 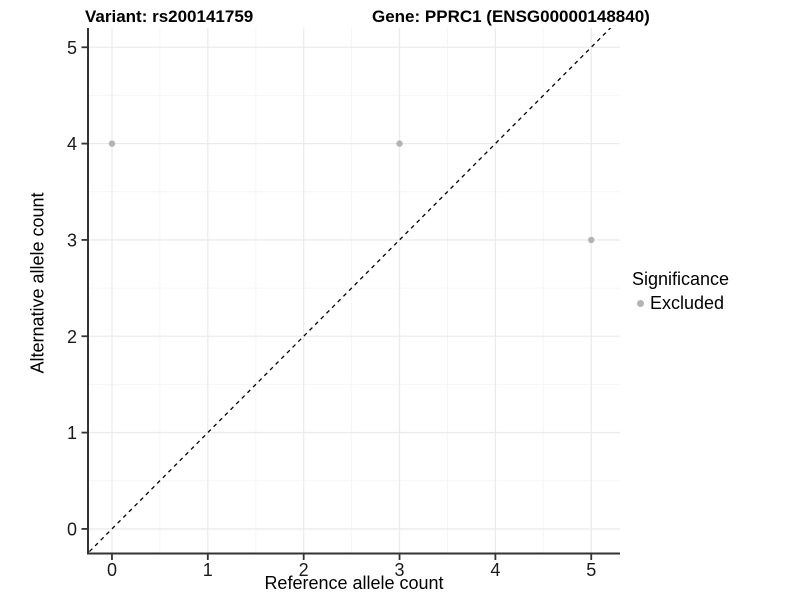 I want to click on y-tick-label: 3, so click(x=72, y=240).